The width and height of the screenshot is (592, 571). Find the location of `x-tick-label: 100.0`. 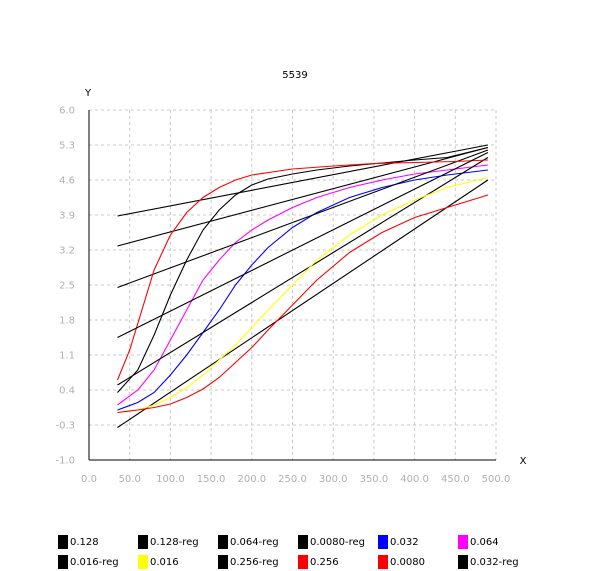

x-tick-label: 100.0 is located at coordinates (170, 479).